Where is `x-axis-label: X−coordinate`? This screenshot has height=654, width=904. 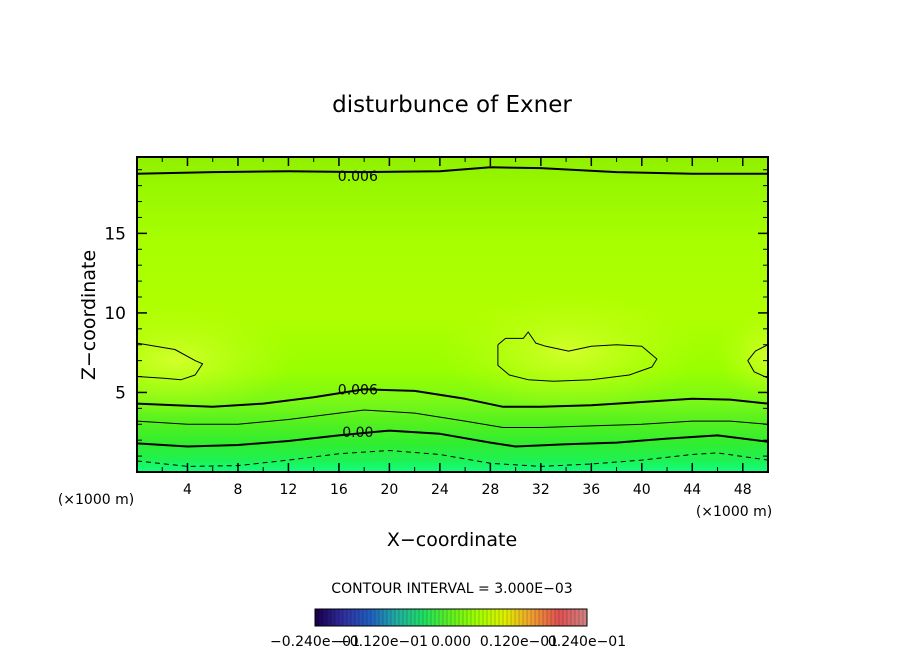 x-axis-label: X−coordinate is located at coordinates (452, 540).